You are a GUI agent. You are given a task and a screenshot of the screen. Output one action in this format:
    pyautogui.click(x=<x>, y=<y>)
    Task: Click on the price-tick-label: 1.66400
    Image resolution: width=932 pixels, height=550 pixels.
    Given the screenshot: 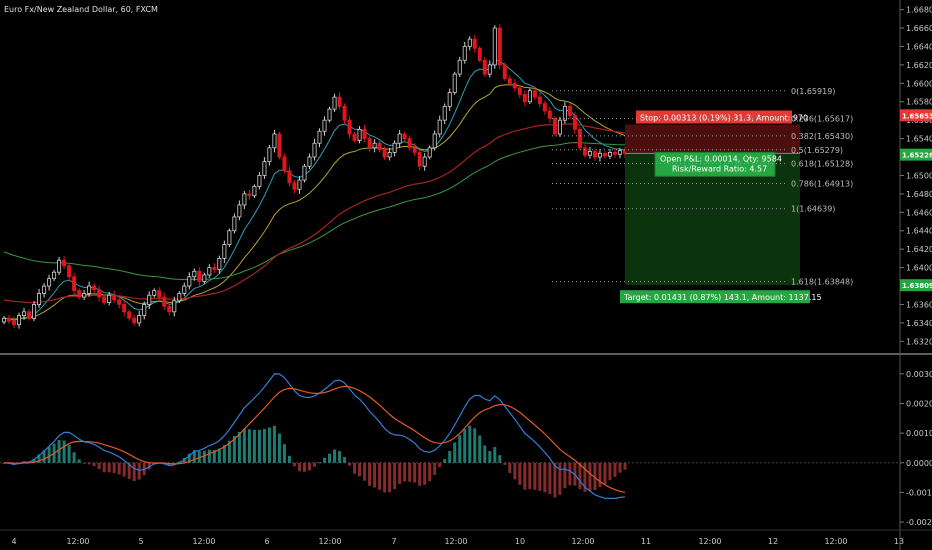 What is the action you would take?
    pyautogui.click(x=919, y=46)
    